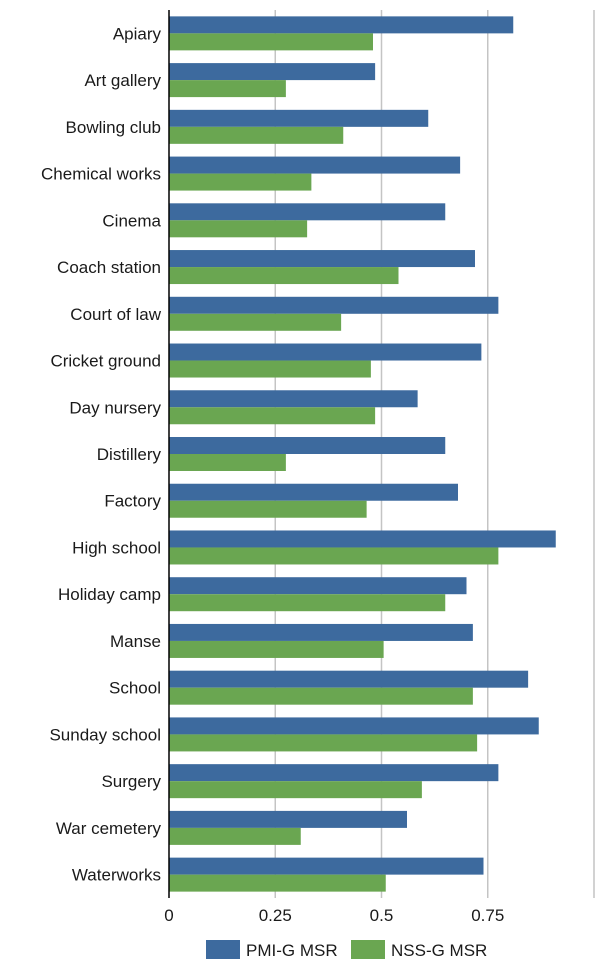  I want to click on category-label-16: Surgery, so click(131, 781).